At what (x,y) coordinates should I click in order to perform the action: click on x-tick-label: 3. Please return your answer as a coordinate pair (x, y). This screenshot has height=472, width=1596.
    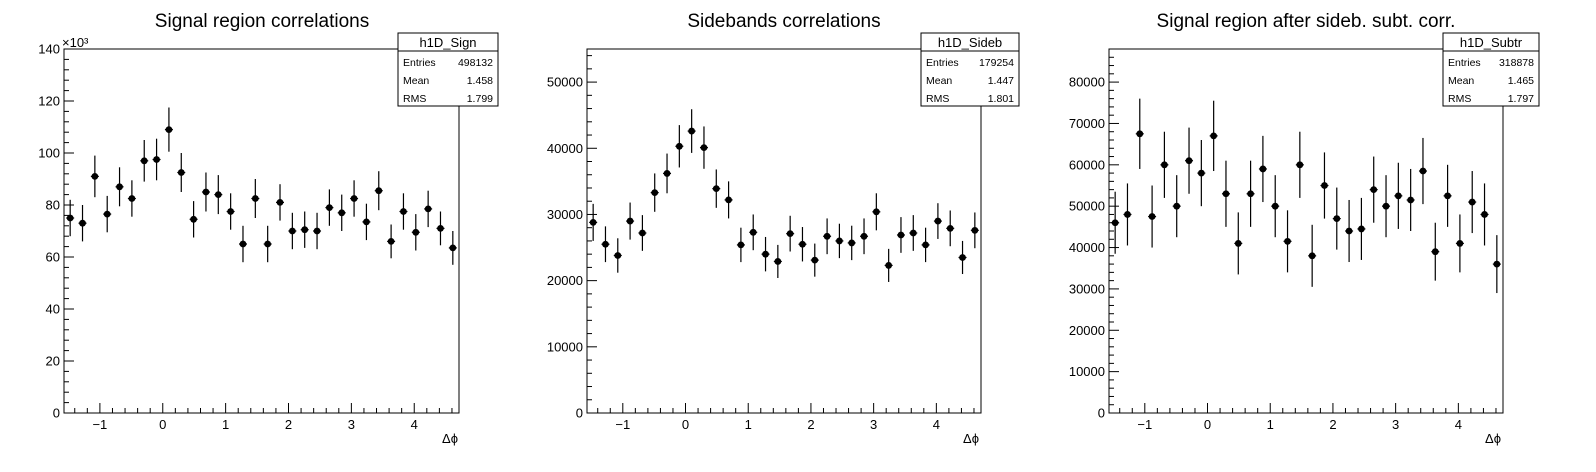
    Looking at the image, I should click on (351, 424).